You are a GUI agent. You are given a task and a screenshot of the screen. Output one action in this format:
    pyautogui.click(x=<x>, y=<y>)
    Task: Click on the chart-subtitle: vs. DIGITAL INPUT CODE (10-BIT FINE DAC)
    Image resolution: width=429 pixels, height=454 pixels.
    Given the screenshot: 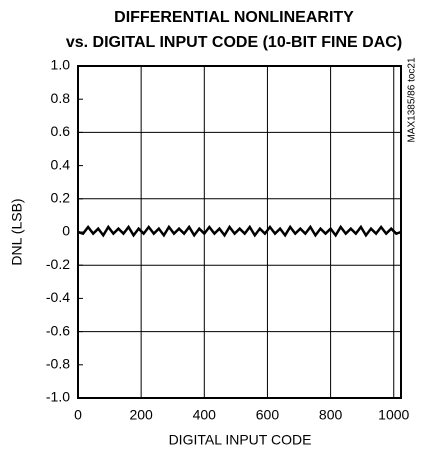 What is the action you would take?
    pyautogui.click(x=234, y=42)
    